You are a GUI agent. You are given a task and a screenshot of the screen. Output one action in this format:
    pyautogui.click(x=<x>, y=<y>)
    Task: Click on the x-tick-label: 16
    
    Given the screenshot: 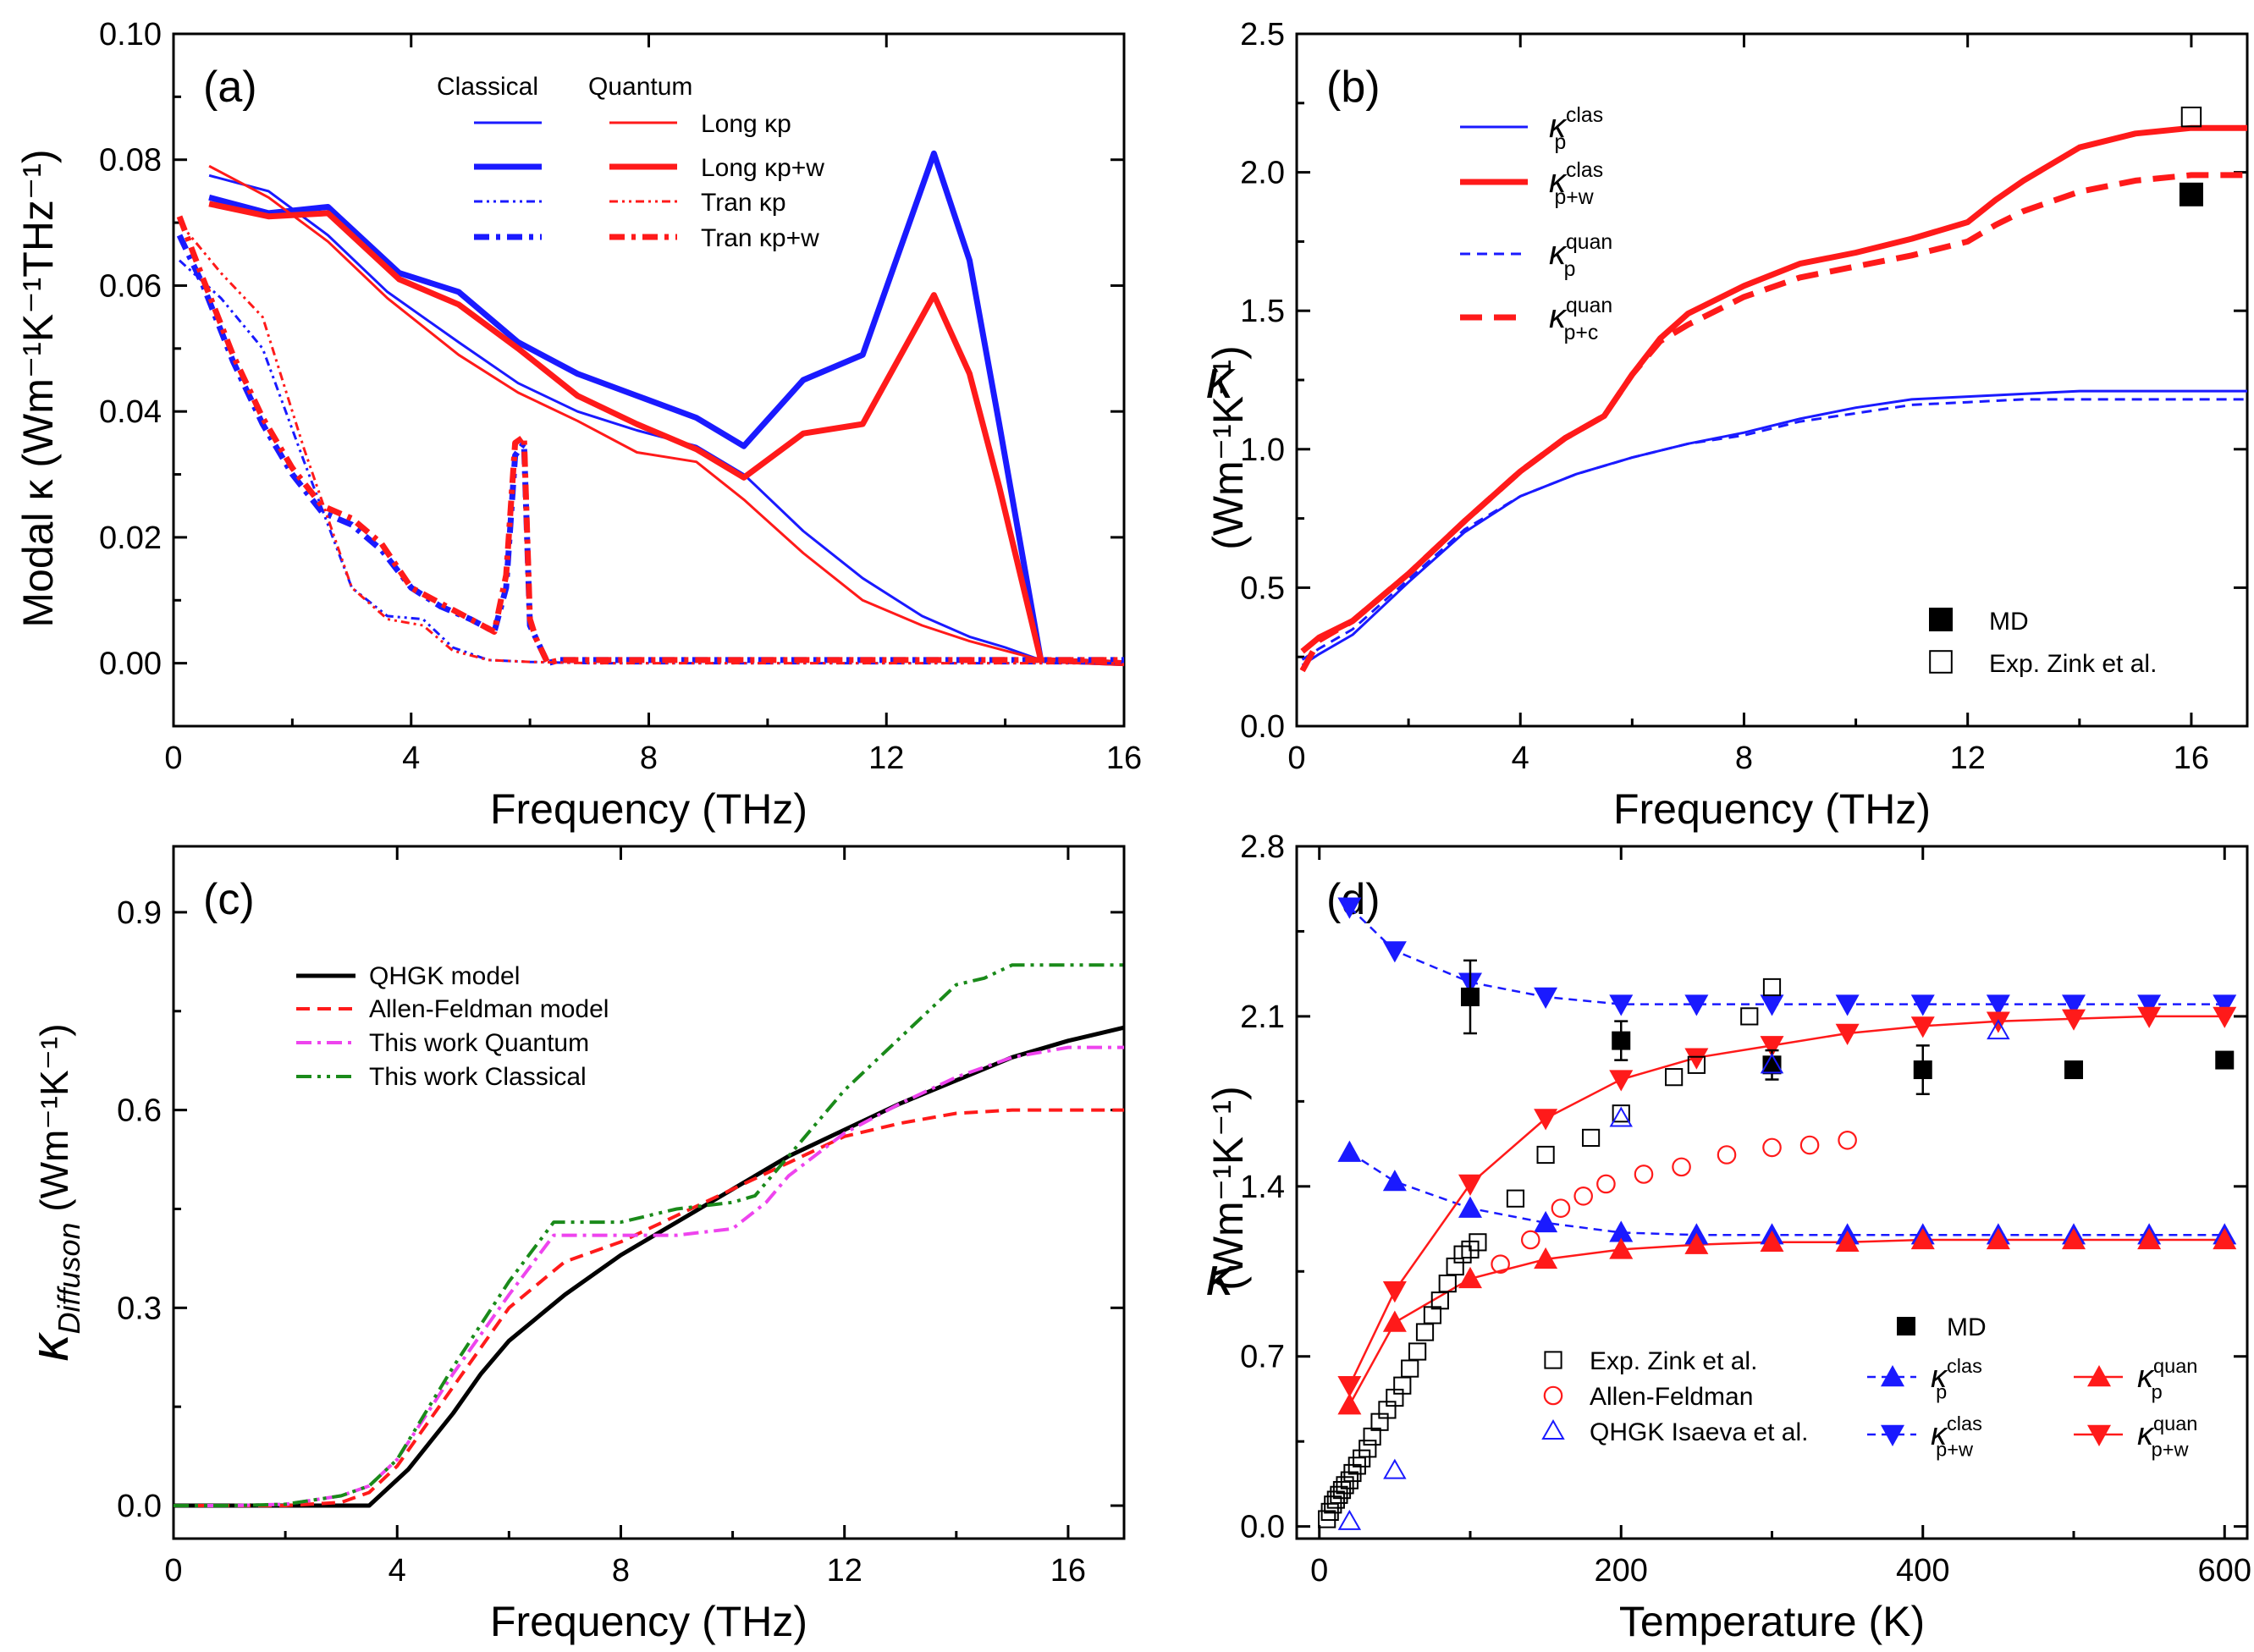 What is the action you would take?
    pyautogui.click(x=2191, y=758)
    